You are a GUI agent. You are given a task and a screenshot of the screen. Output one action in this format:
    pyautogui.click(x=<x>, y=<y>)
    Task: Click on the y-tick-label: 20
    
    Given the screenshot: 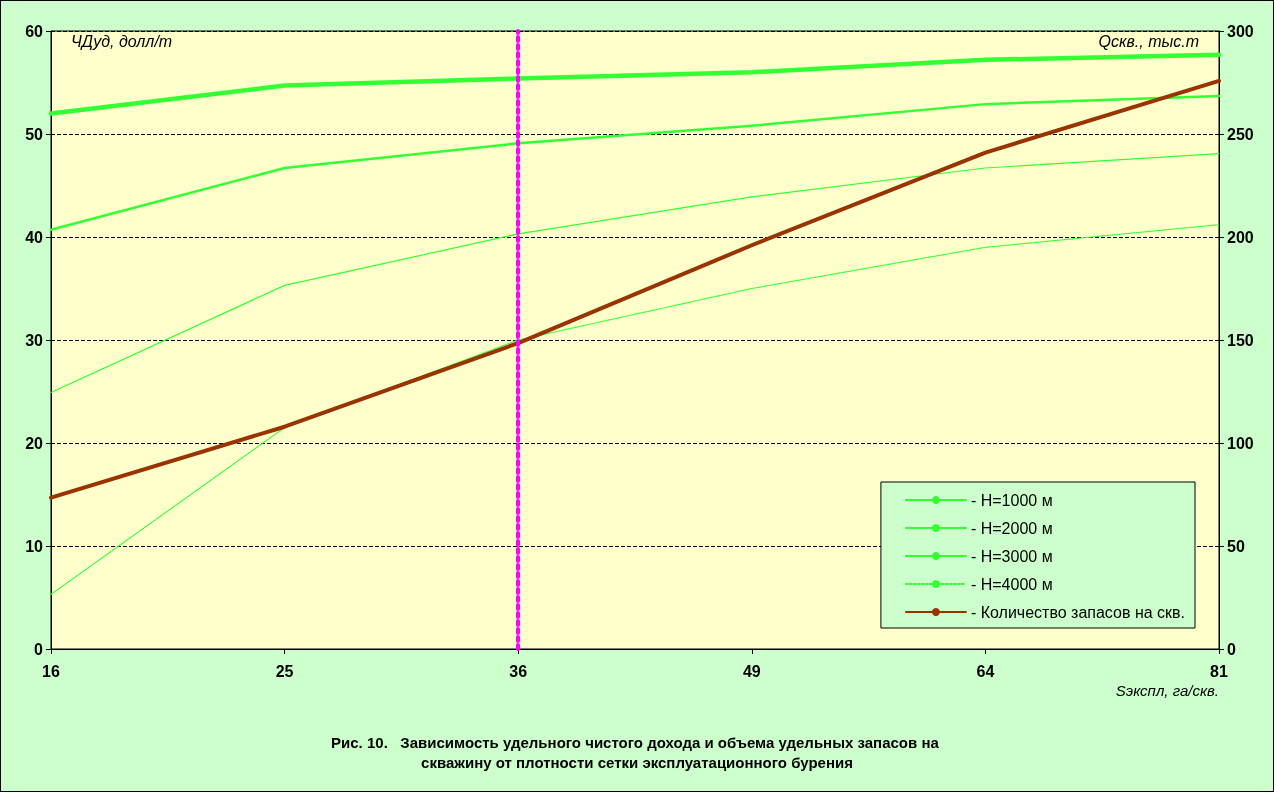 What is the action you would take?
    pyautogui.click(x=34, y=443)
    